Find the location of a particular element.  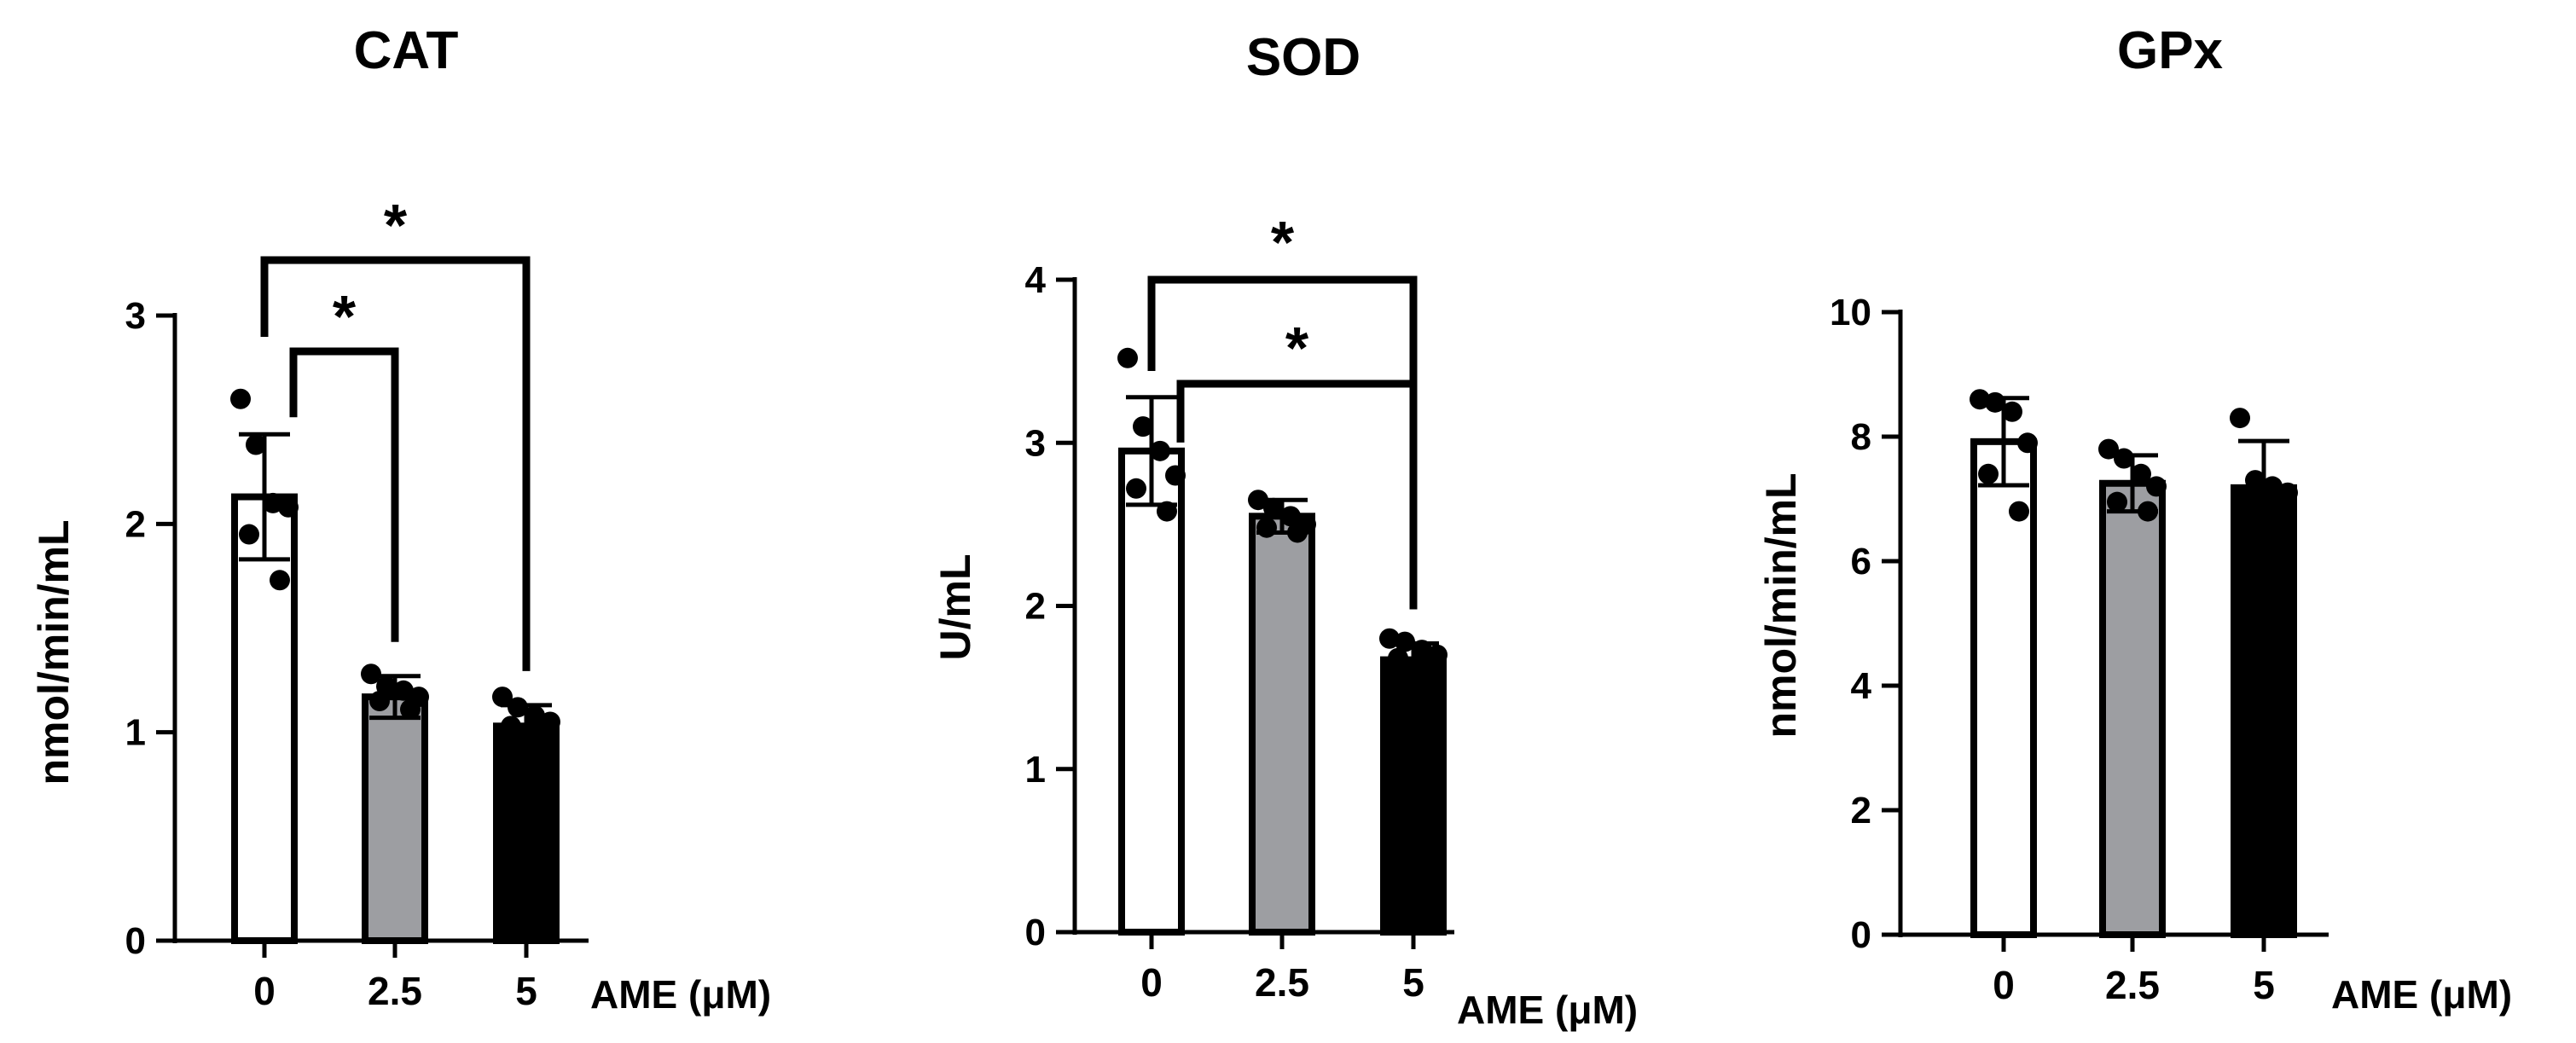

y-tick-label: 6 is located at coordinates (1861, 561).